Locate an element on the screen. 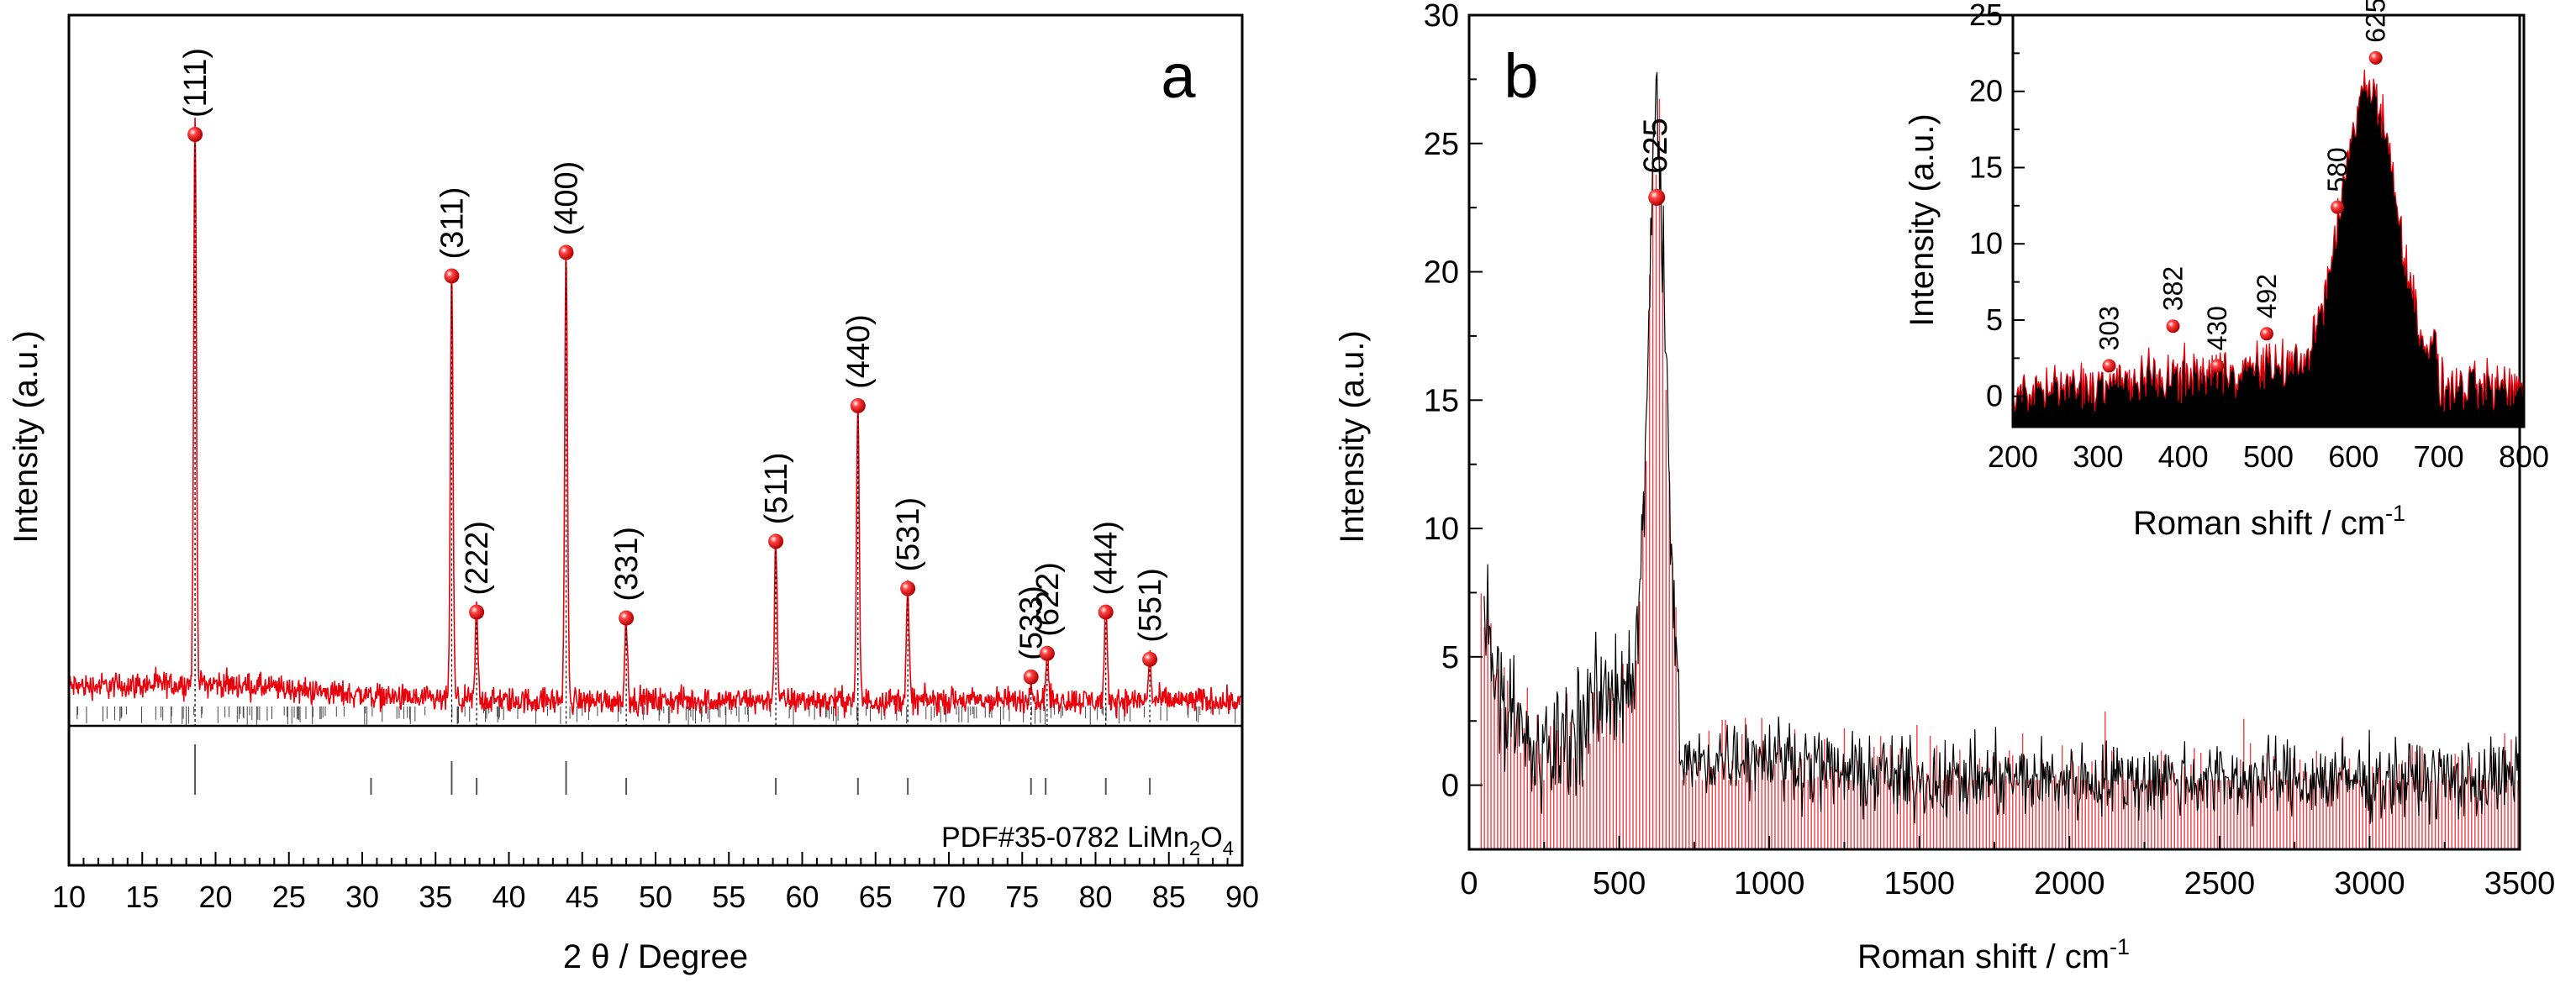  x-tick-label: 75 is located at coordinates (1022, 897).